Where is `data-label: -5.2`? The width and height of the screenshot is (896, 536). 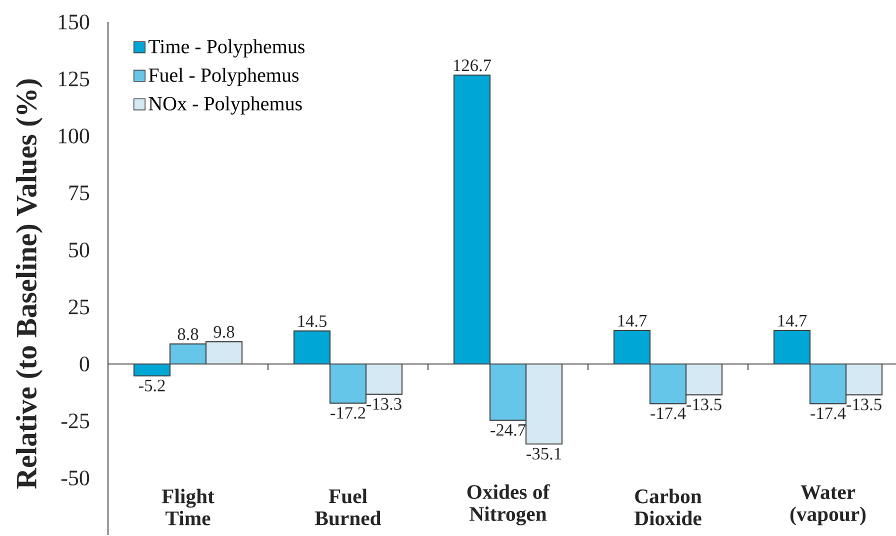 data-label: -5.2 is located at coordinates (151, 386).